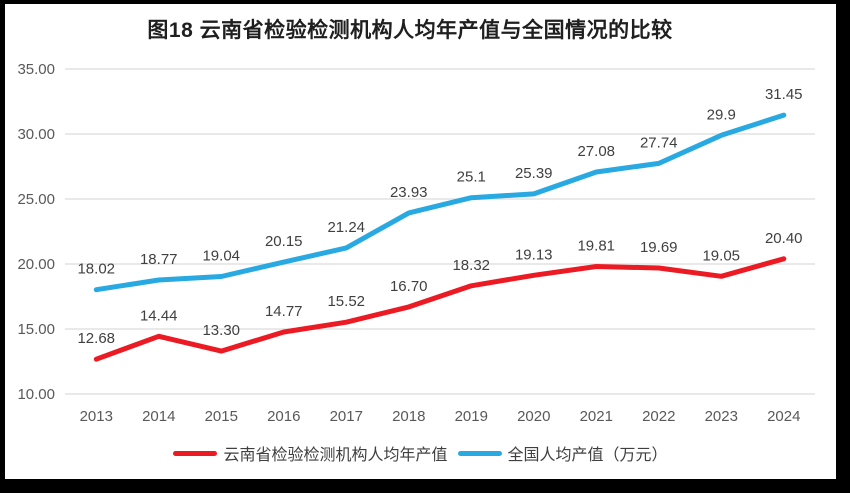  Describe the element at coordinates (587, 455) in the screenshot. I see `legend-label-national: 全国人均产值（万元）` at that location.